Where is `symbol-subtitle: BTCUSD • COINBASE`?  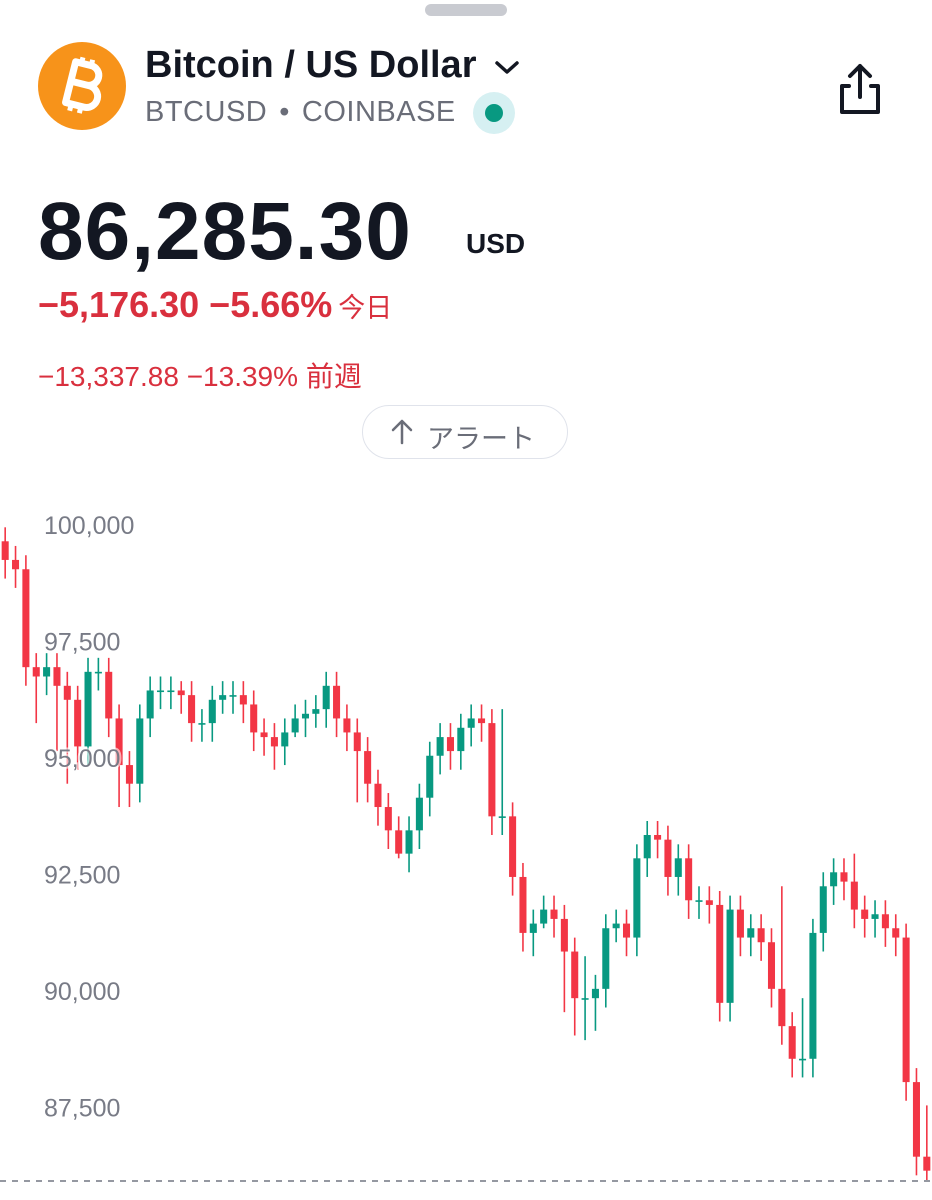 symbol-subtitle: BTCUSD • COINBASE is located at coordinates (300, 112).